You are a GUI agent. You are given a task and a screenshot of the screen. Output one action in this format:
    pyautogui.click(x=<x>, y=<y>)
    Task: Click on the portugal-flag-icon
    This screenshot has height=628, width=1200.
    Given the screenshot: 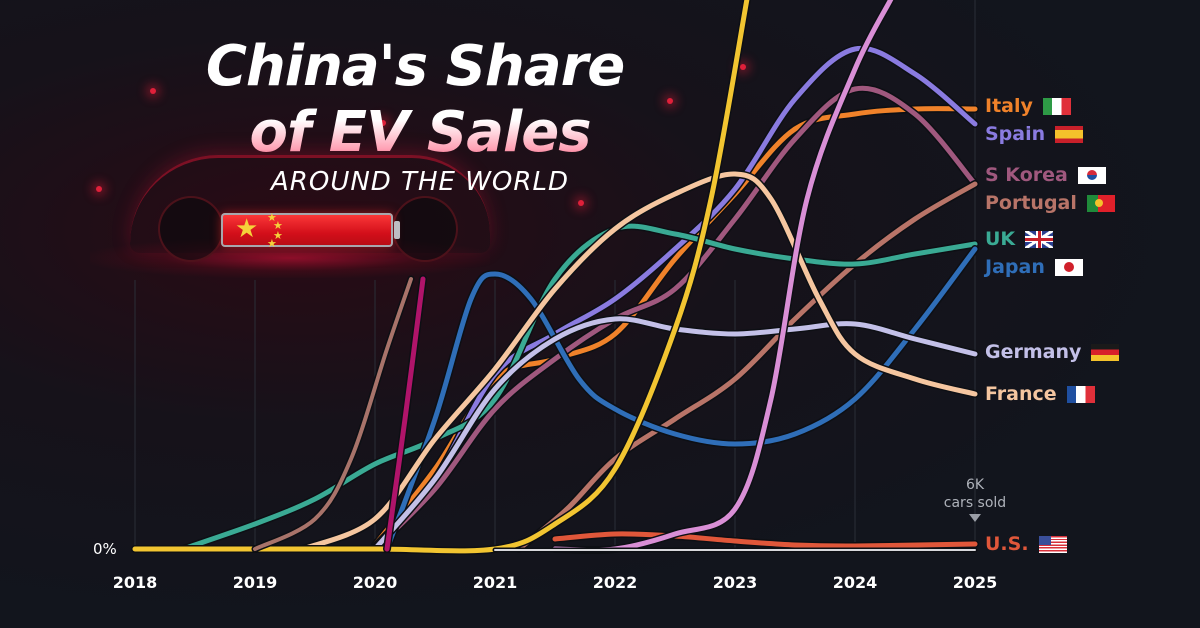 What is the action you would take?
    pyautogui.click(x=1100, y=203)
    